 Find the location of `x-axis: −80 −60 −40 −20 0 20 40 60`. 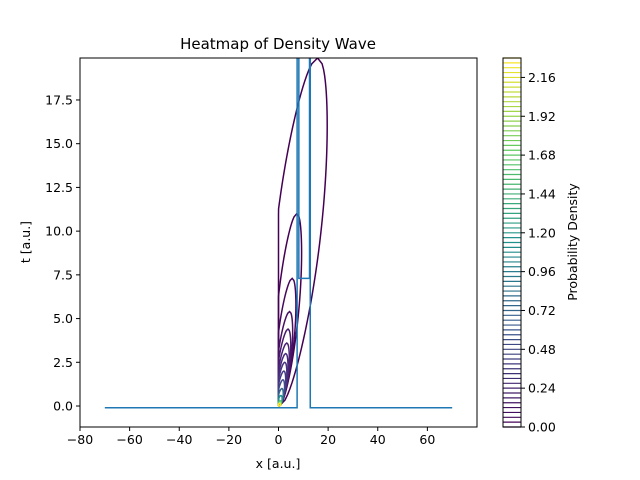

x-axis: −80 −60 −40 −20 0 20 40 60 is located at coordinates (251, 437).